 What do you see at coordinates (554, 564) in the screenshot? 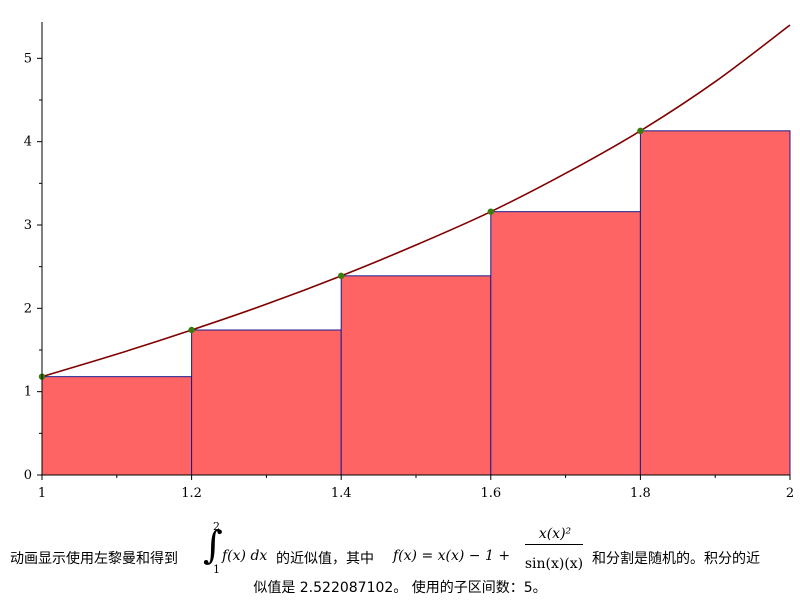
I see `fraction-denominator: sin(x)(x)` at bounding box center [554, 564].